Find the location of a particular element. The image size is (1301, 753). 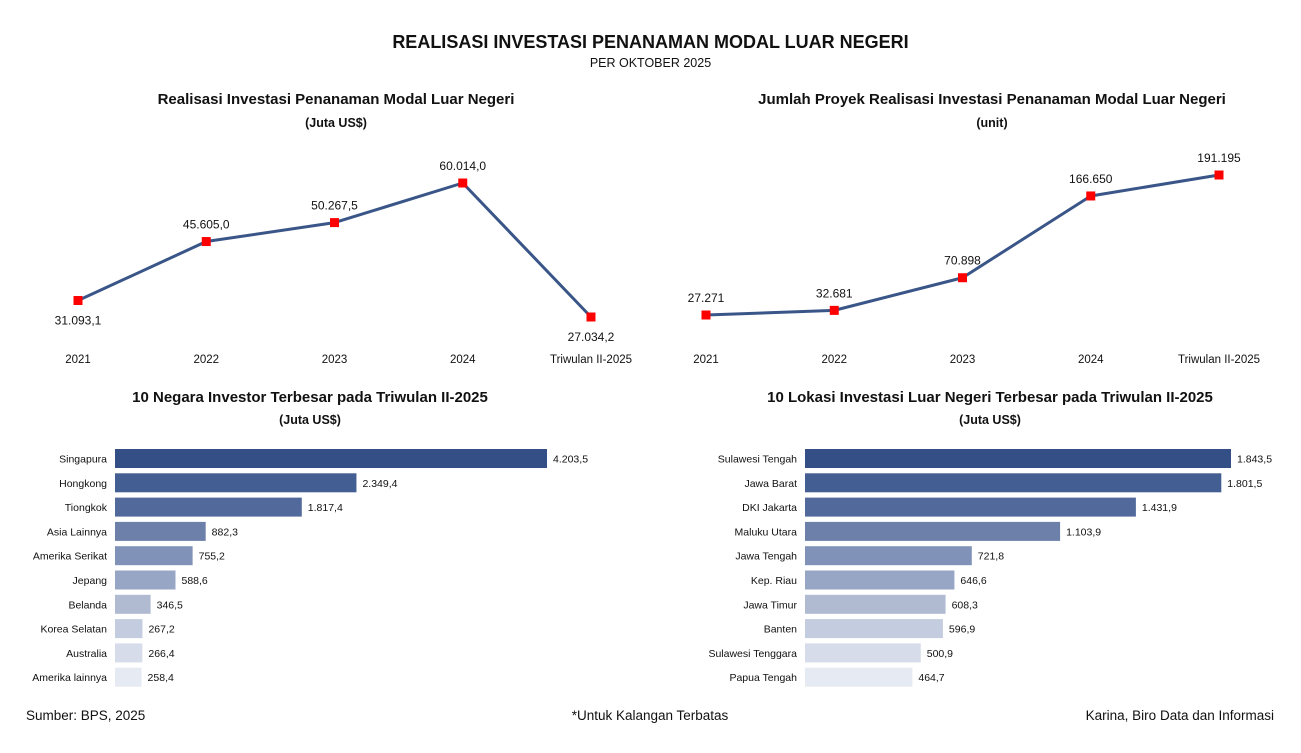

category-label-DKI Jakarta: DKI Jakarta is located at coordinates (769, 508).